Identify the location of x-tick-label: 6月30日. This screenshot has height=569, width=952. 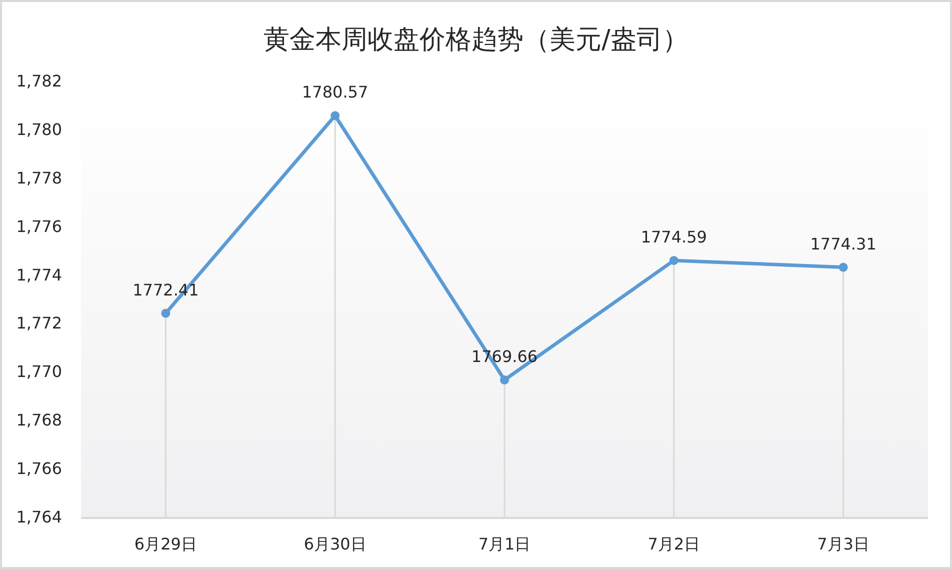
(335, 544).